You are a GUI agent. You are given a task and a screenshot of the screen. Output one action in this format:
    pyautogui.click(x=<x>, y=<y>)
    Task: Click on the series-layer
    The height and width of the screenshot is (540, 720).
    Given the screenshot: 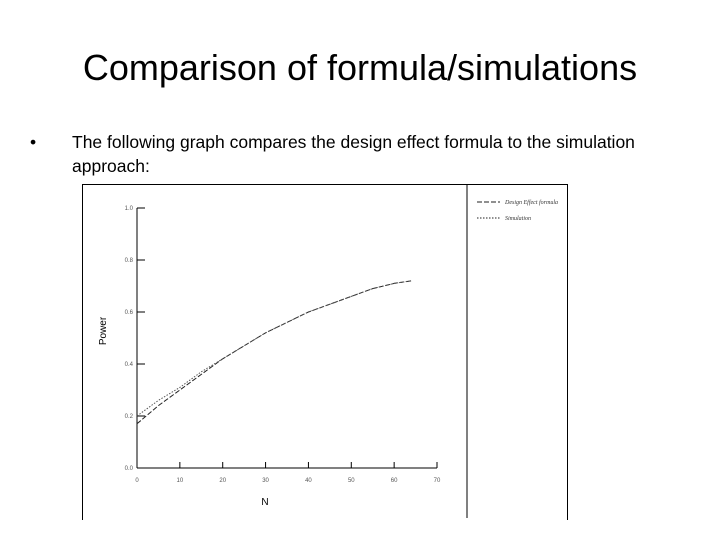 What is the action you would take?
    pyautogui.click(x=274, y=352)
    